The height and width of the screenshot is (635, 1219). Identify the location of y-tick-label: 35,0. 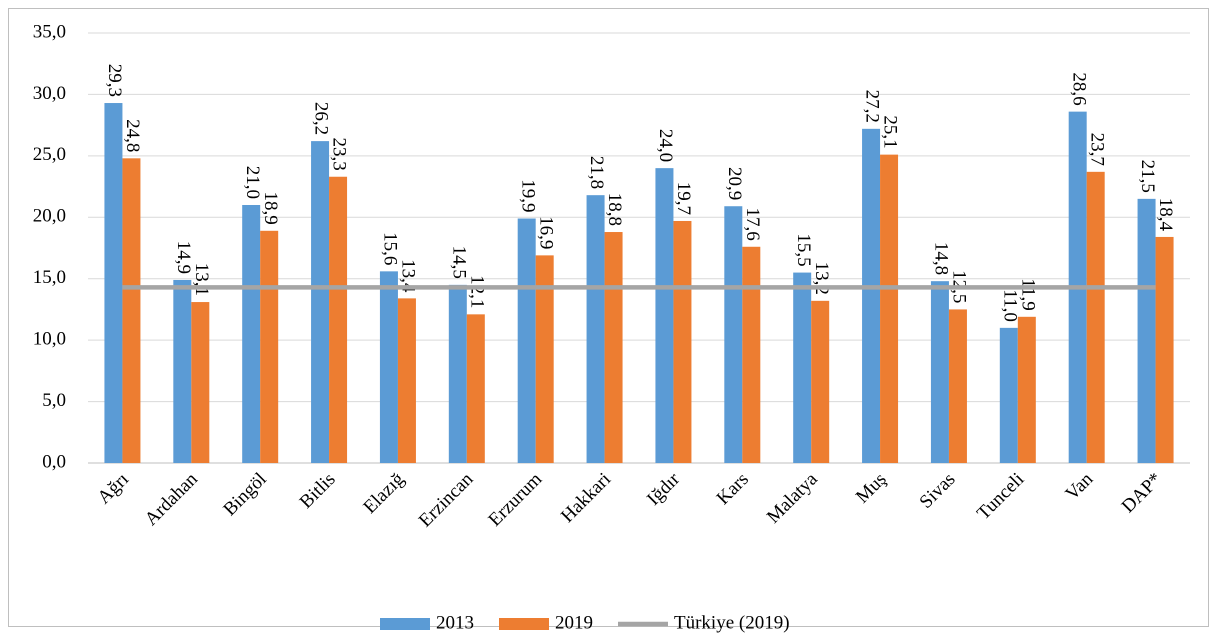
(49, 31).